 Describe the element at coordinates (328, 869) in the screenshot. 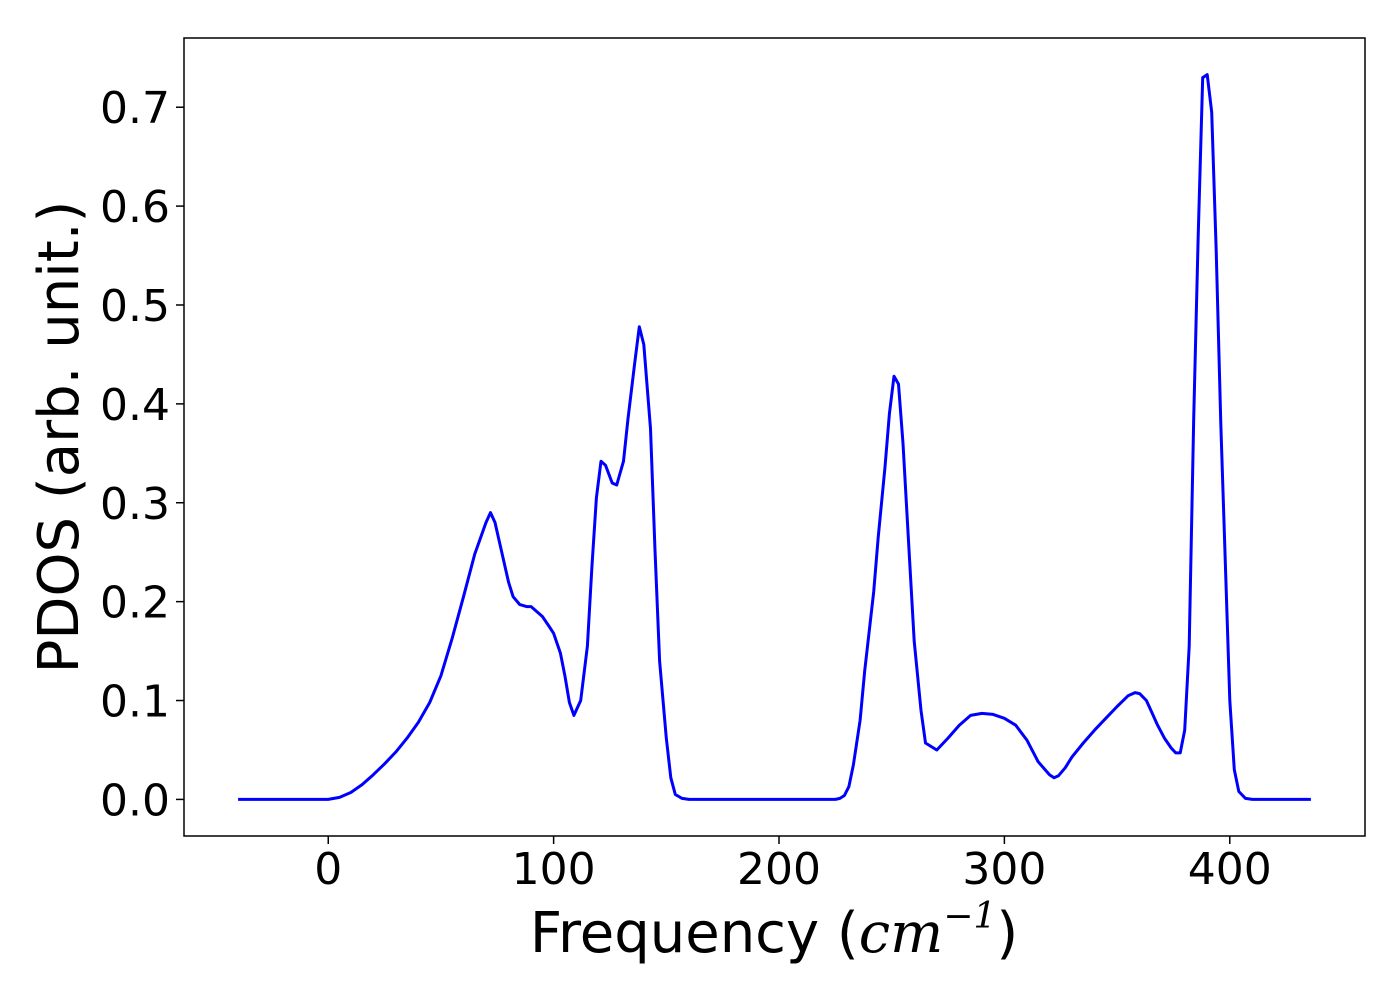

I see `x-tick-label: 0` at that location.